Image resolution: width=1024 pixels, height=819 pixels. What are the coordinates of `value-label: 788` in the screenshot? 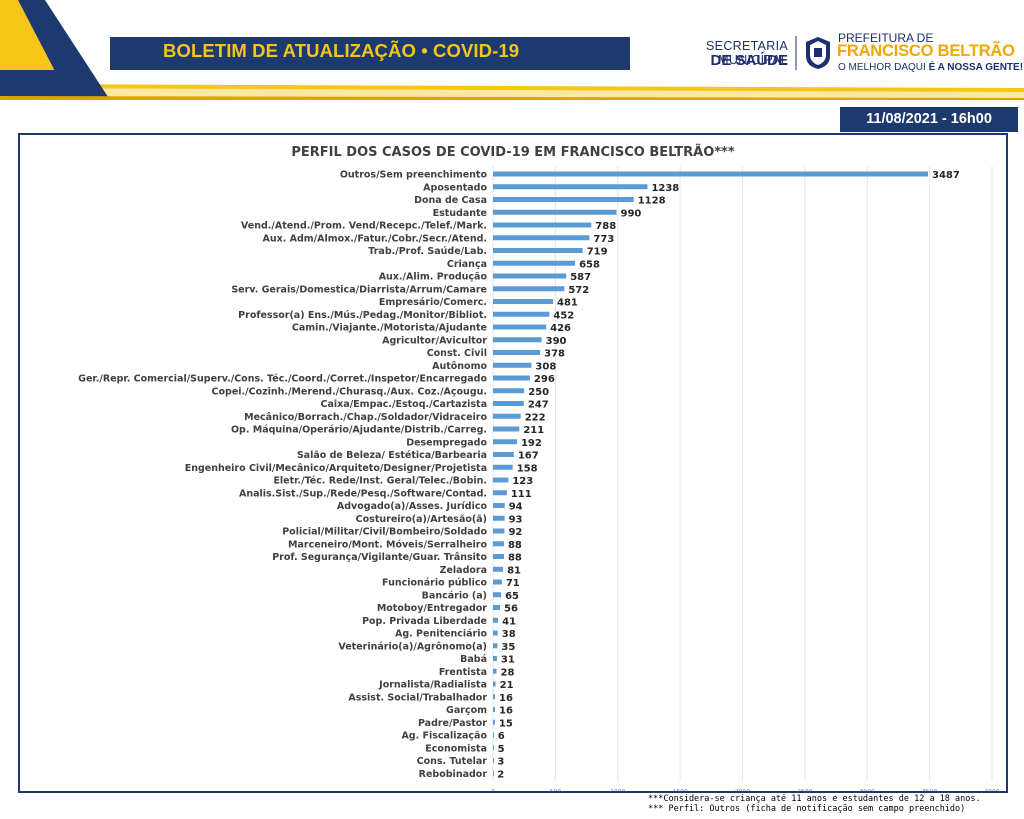 It's located at (605, 226).